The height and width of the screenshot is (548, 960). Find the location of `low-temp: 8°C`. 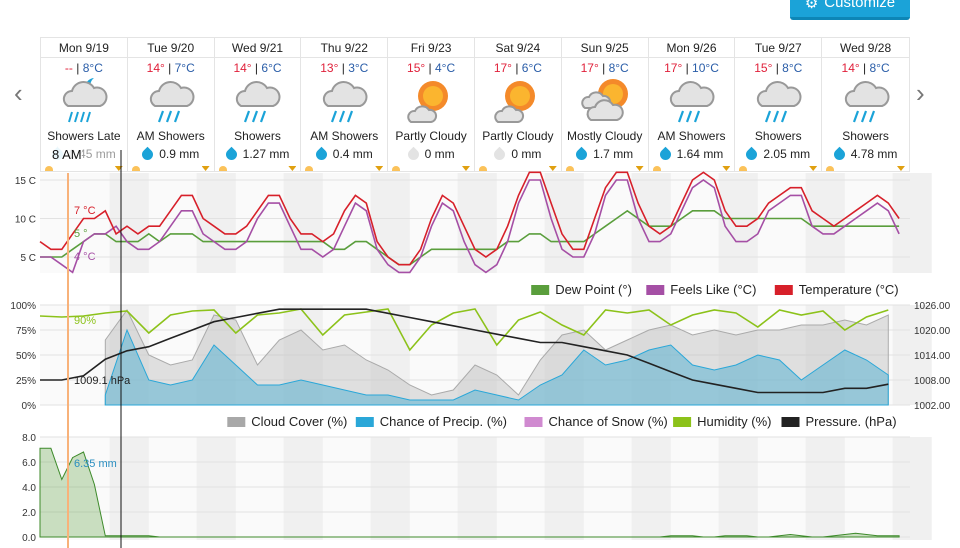

low-temp: 8°C is located at coordinates (92, 68).